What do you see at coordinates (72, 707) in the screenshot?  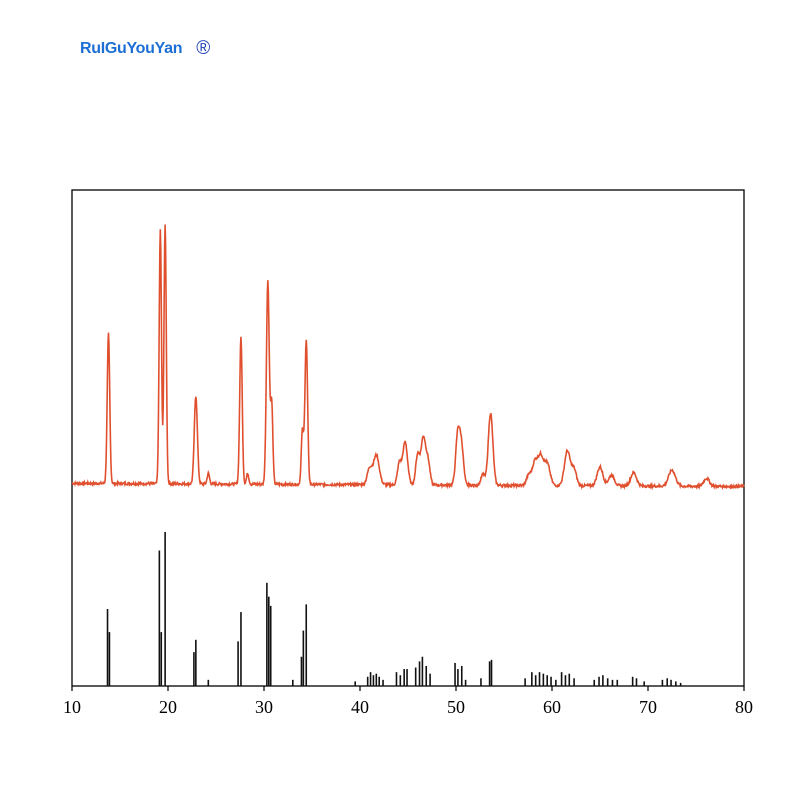 I see `x-tick-label: 10` at bounding box center [72, 707].